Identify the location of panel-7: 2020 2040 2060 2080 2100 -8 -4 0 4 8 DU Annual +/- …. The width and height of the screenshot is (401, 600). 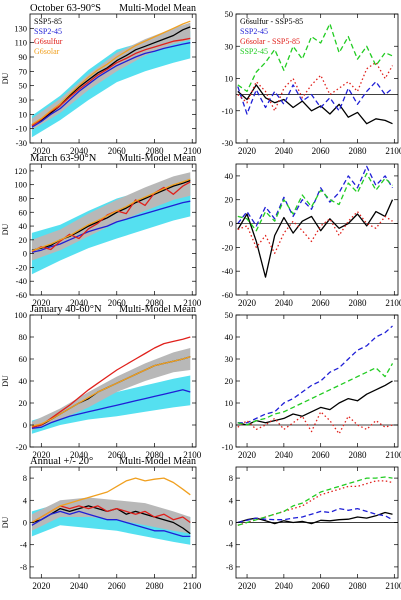
(101, 523).